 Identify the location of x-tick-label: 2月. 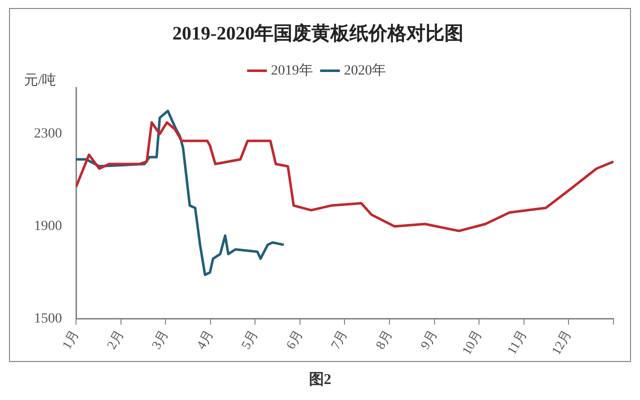
(115, 339).